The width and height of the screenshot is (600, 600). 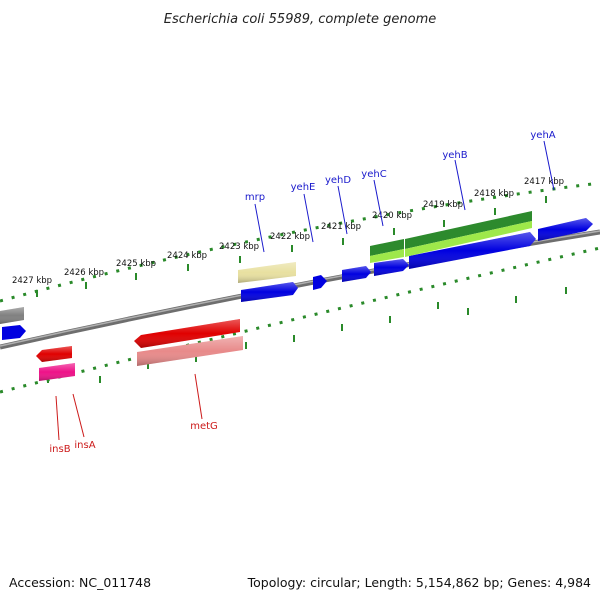 What do you see at coordinates (338, 180) in the screenshot?
I see `gene-label-yehD: yehD` at bounding box center [338, 180].